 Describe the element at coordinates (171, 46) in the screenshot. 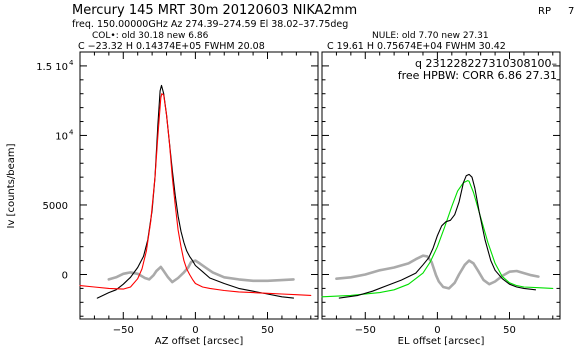

I see `left-fit-line: C −23.32 H 0.14374E+05 FWHM 20.08` at that location.